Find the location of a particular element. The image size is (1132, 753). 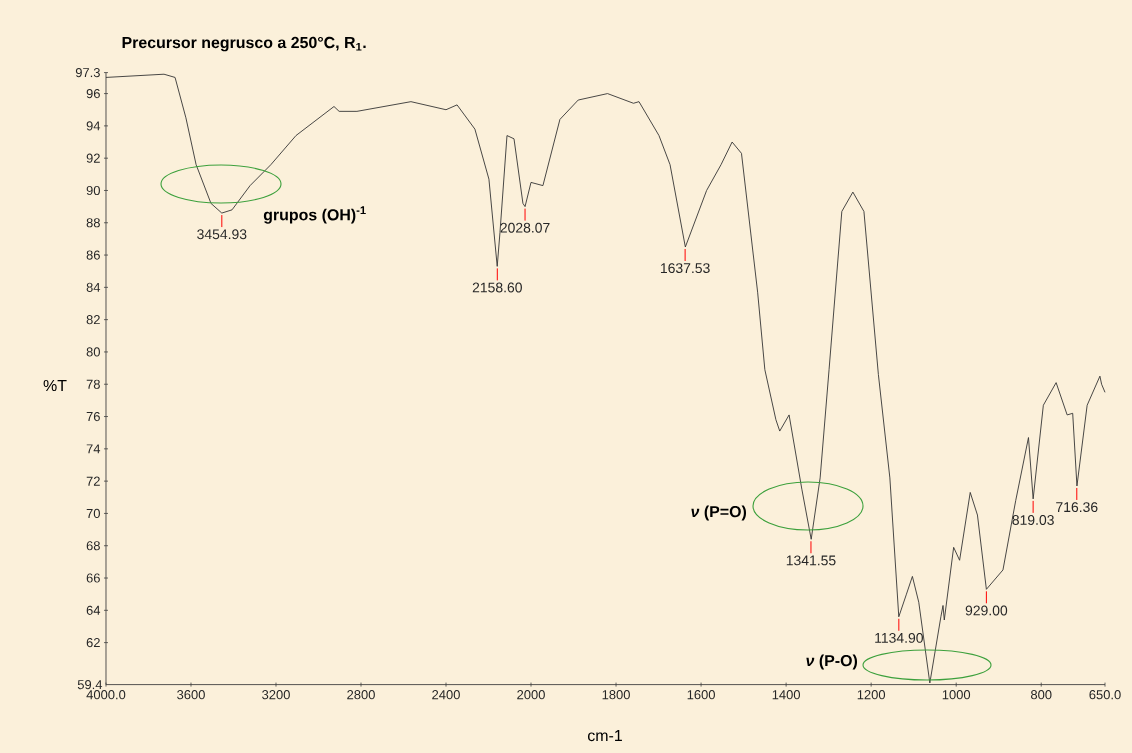

x-tick-label: 650.0 is located at coordinates (1105, 695).